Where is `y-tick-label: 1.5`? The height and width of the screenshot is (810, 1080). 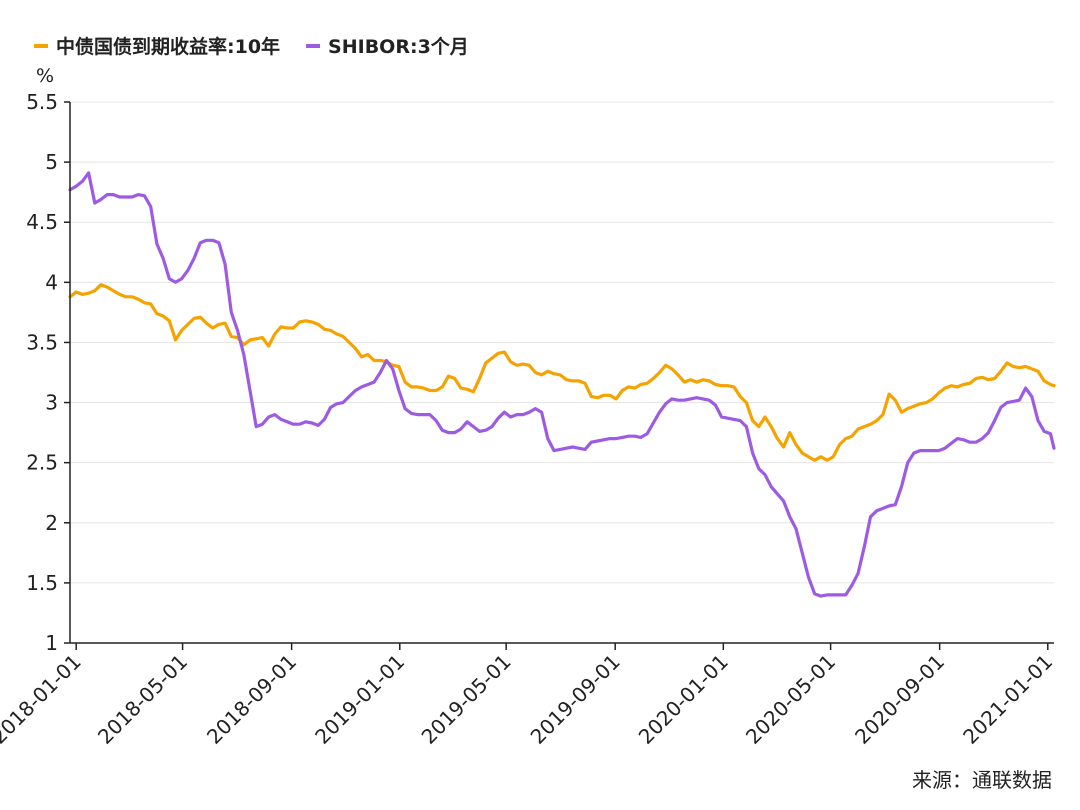
y-tick-label: 1.5 is located at coordinates (42, 583).